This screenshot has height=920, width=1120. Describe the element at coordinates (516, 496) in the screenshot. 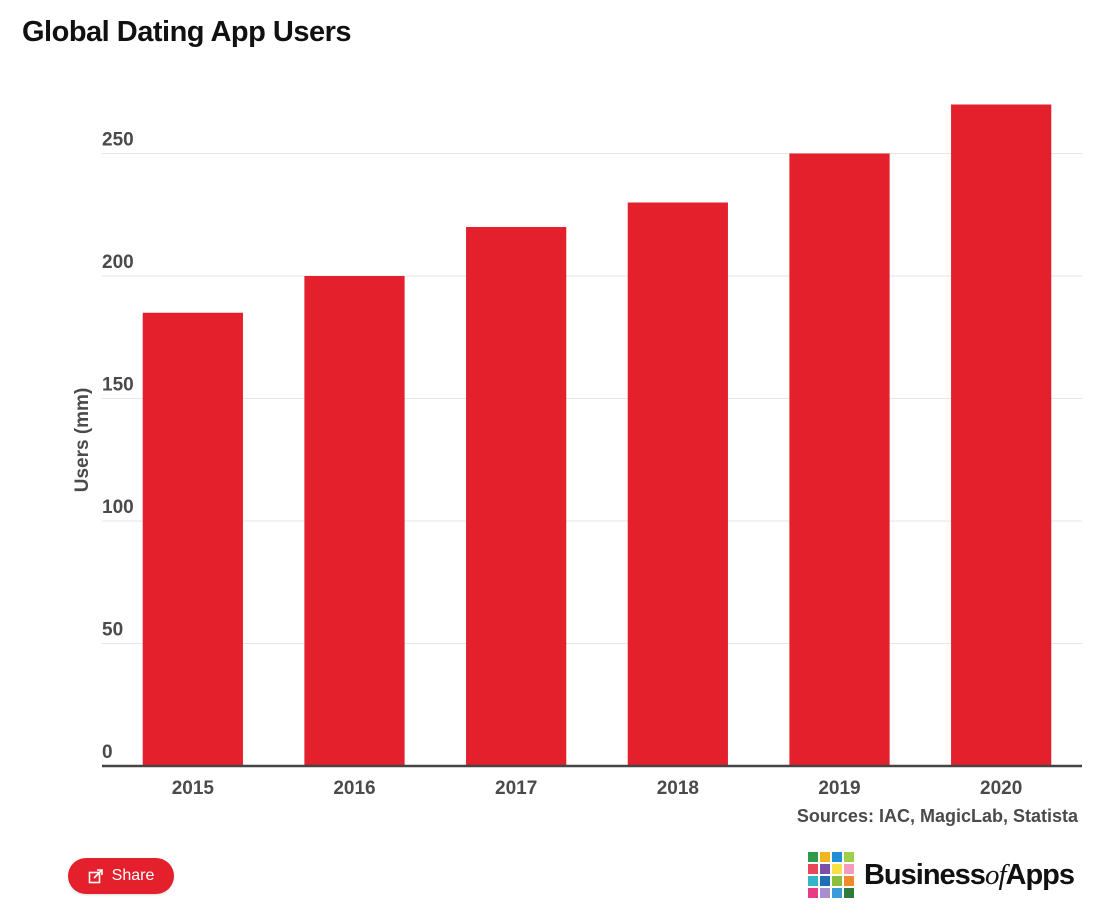

I see `bar-2017` at that location.